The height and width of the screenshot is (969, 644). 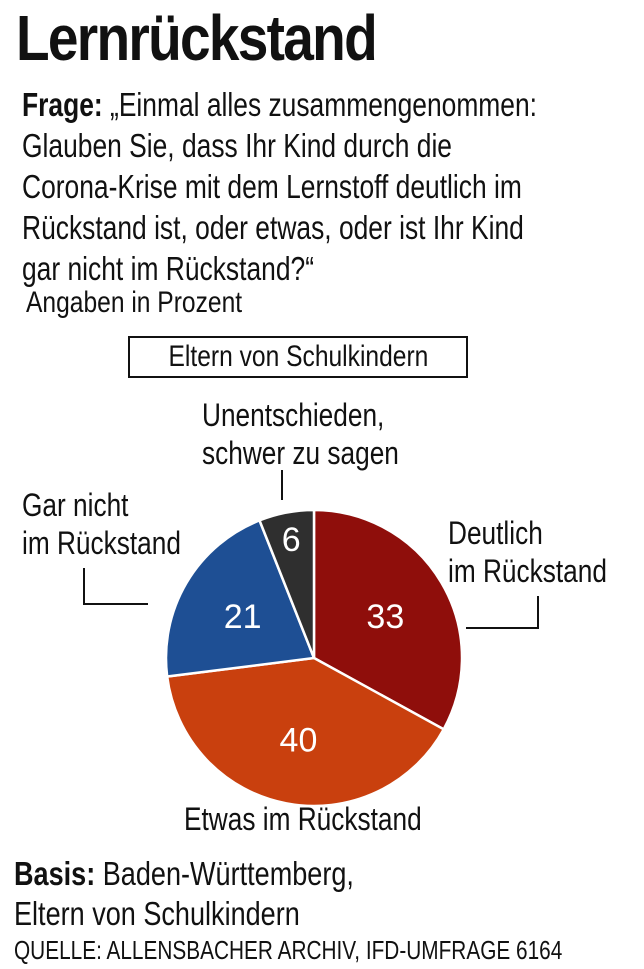 I want to click on pie-value-0: 33, so click(x=385, y=617).